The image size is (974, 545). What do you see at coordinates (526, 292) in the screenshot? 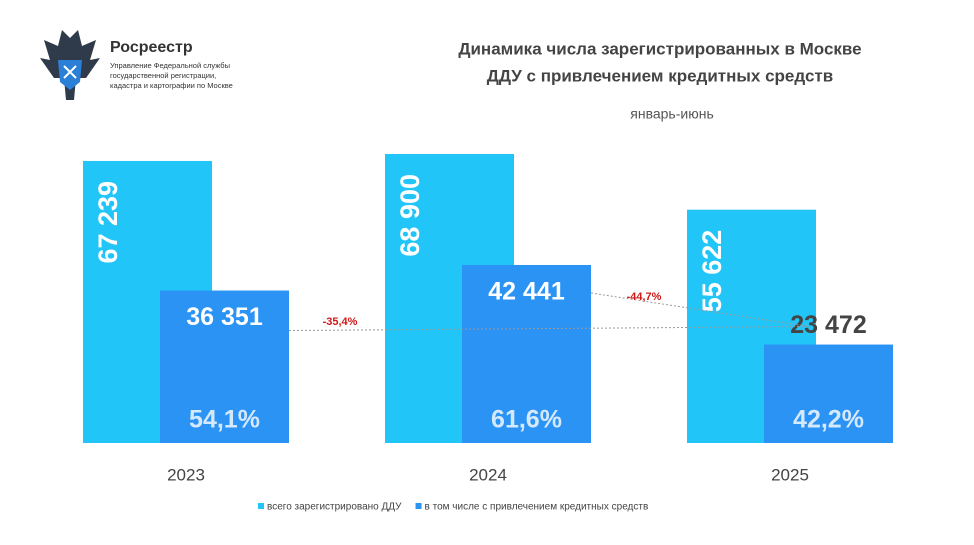
I see `value-label: 42 441` at bounding box center [526, 292].